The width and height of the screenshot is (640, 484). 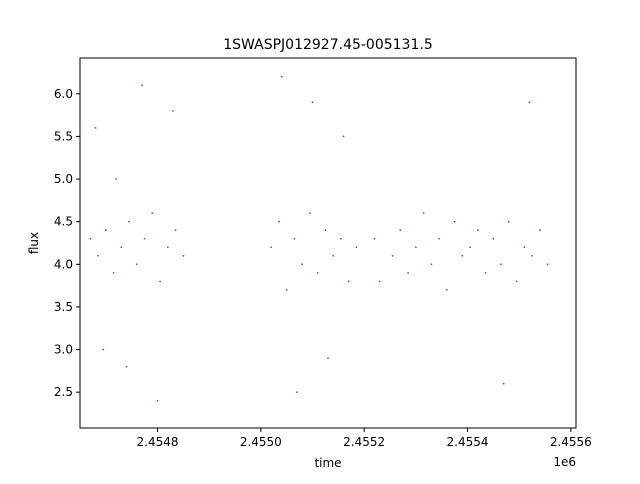 I want to click on y-tick-label: 3.5, so click(x=63, y=307).